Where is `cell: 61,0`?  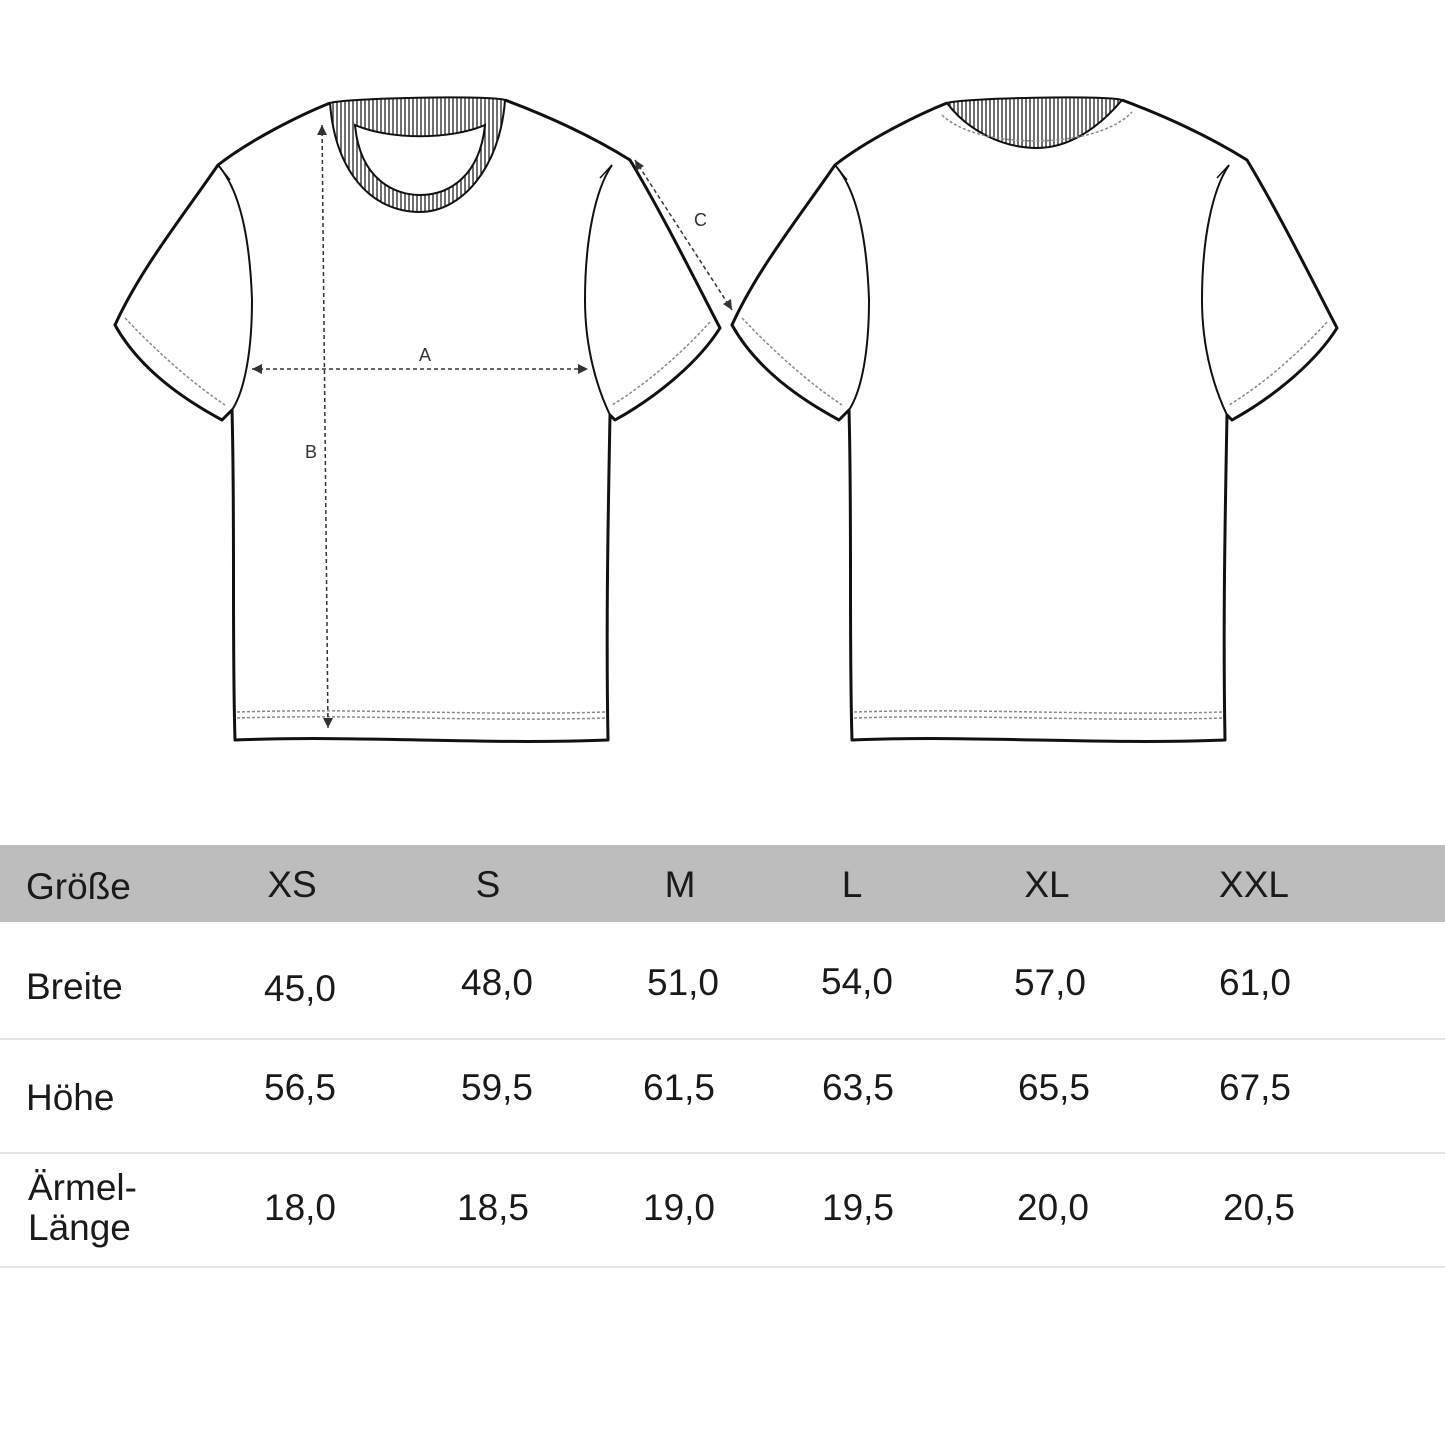 cell: 61,0 is located at coordinates (1255, 982).